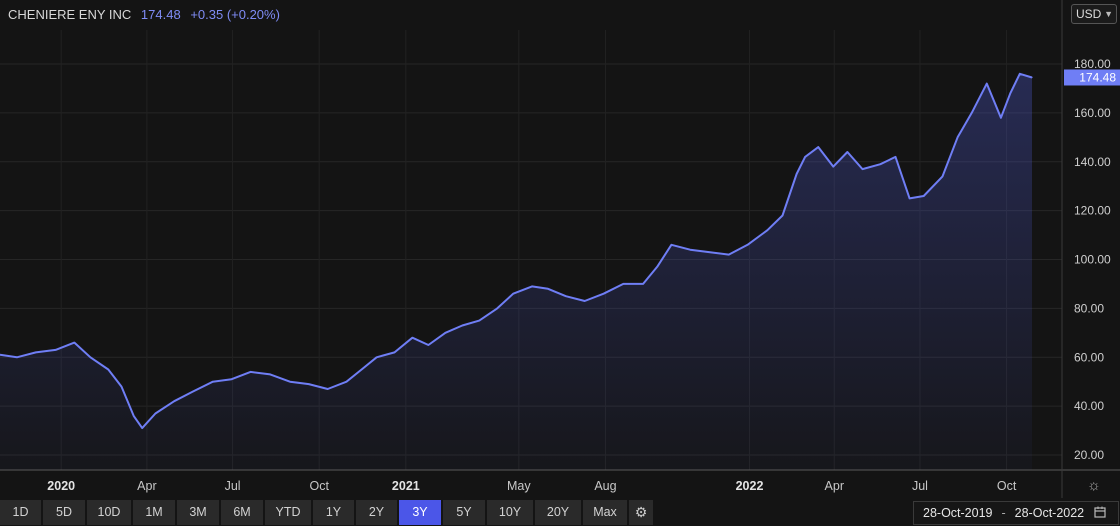 The height and width of the screenshot is (526, 1120). What do you see at coordinates (243, 512) in the screenshot?
I see `period-button-6m: 6M` at bounding box center [243, 512].